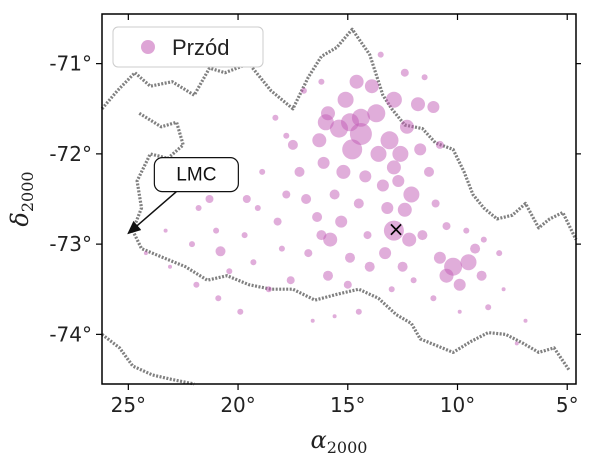 The width and height of the screenshot is (591, 457). Describe the element at coordinates (70, 154) in the screenshot. I see `y-tick-label: -72°` at that location.